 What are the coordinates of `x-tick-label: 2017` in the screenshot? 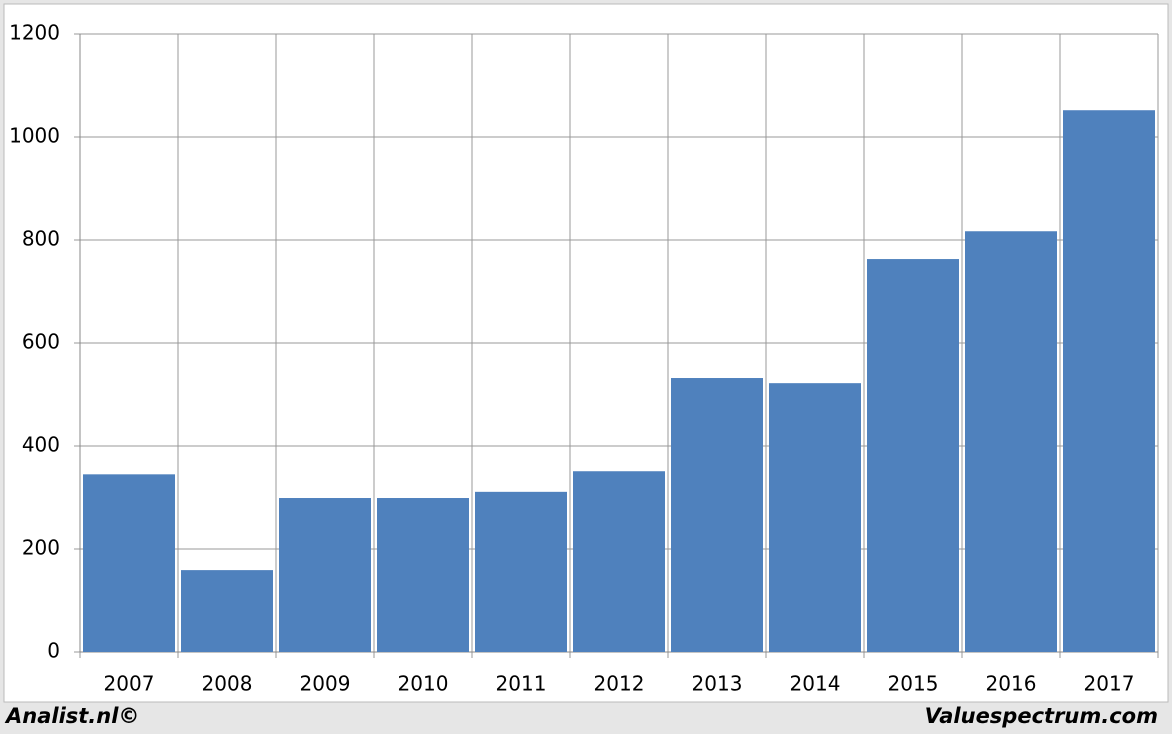 It's located at (1109, 684).